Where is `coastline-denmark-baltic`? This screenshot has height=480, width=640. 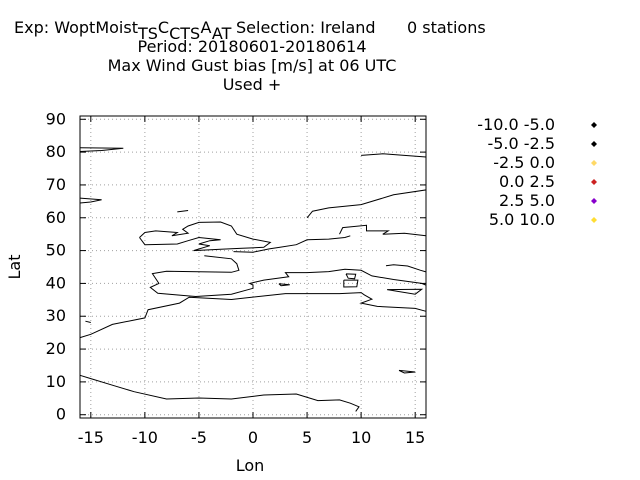
coastline-denmark-baltic is located at coordinates (383, 230).